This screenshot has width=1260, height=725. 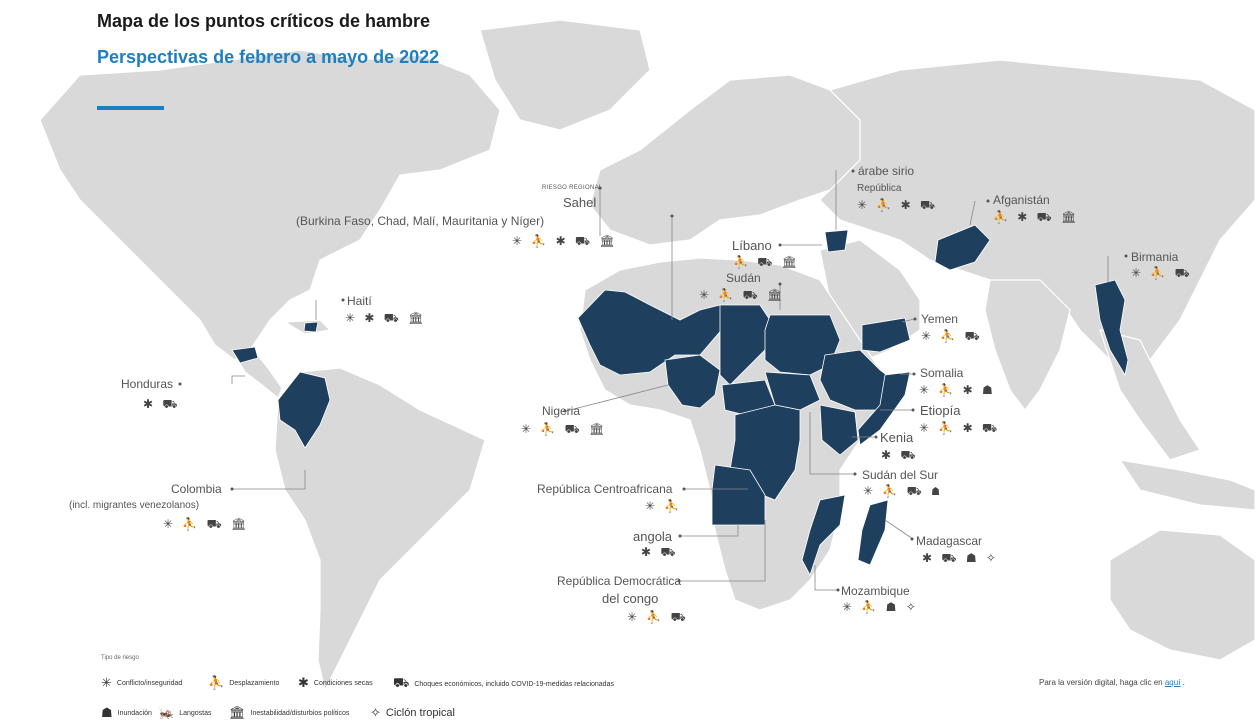 What do you see at coordinates (375, 712) in the screenshot?
I see `cyclone-icon: ✧` at bounding box center [375, 712].